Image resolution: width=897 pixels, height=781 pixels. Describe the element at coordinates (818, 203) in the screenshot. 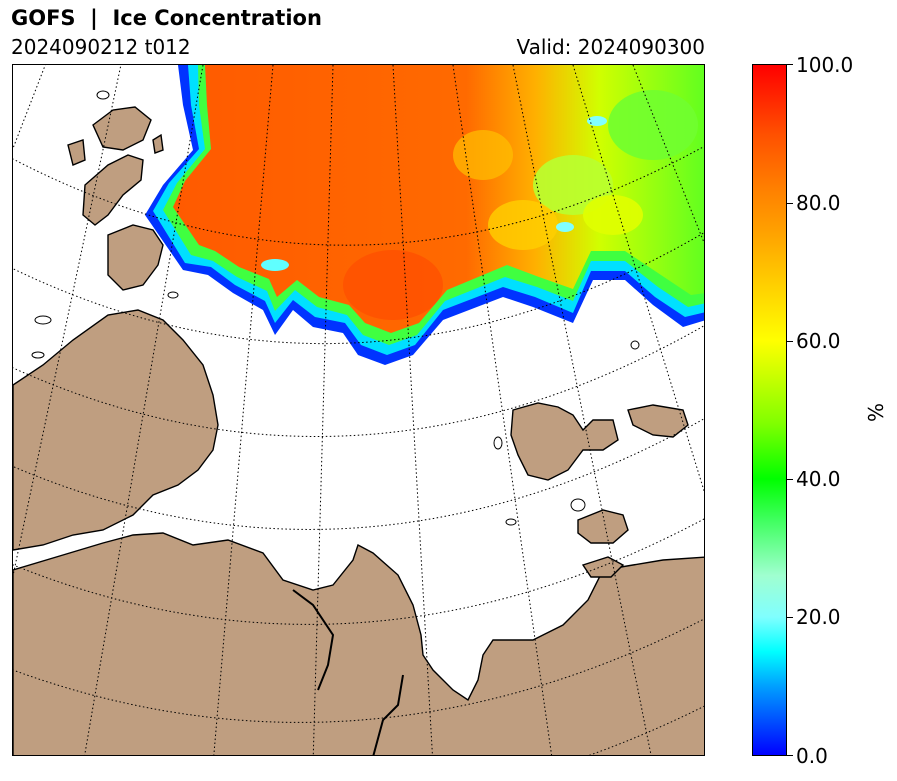

I see `colorbar-tick-label: 80.0` at that location.